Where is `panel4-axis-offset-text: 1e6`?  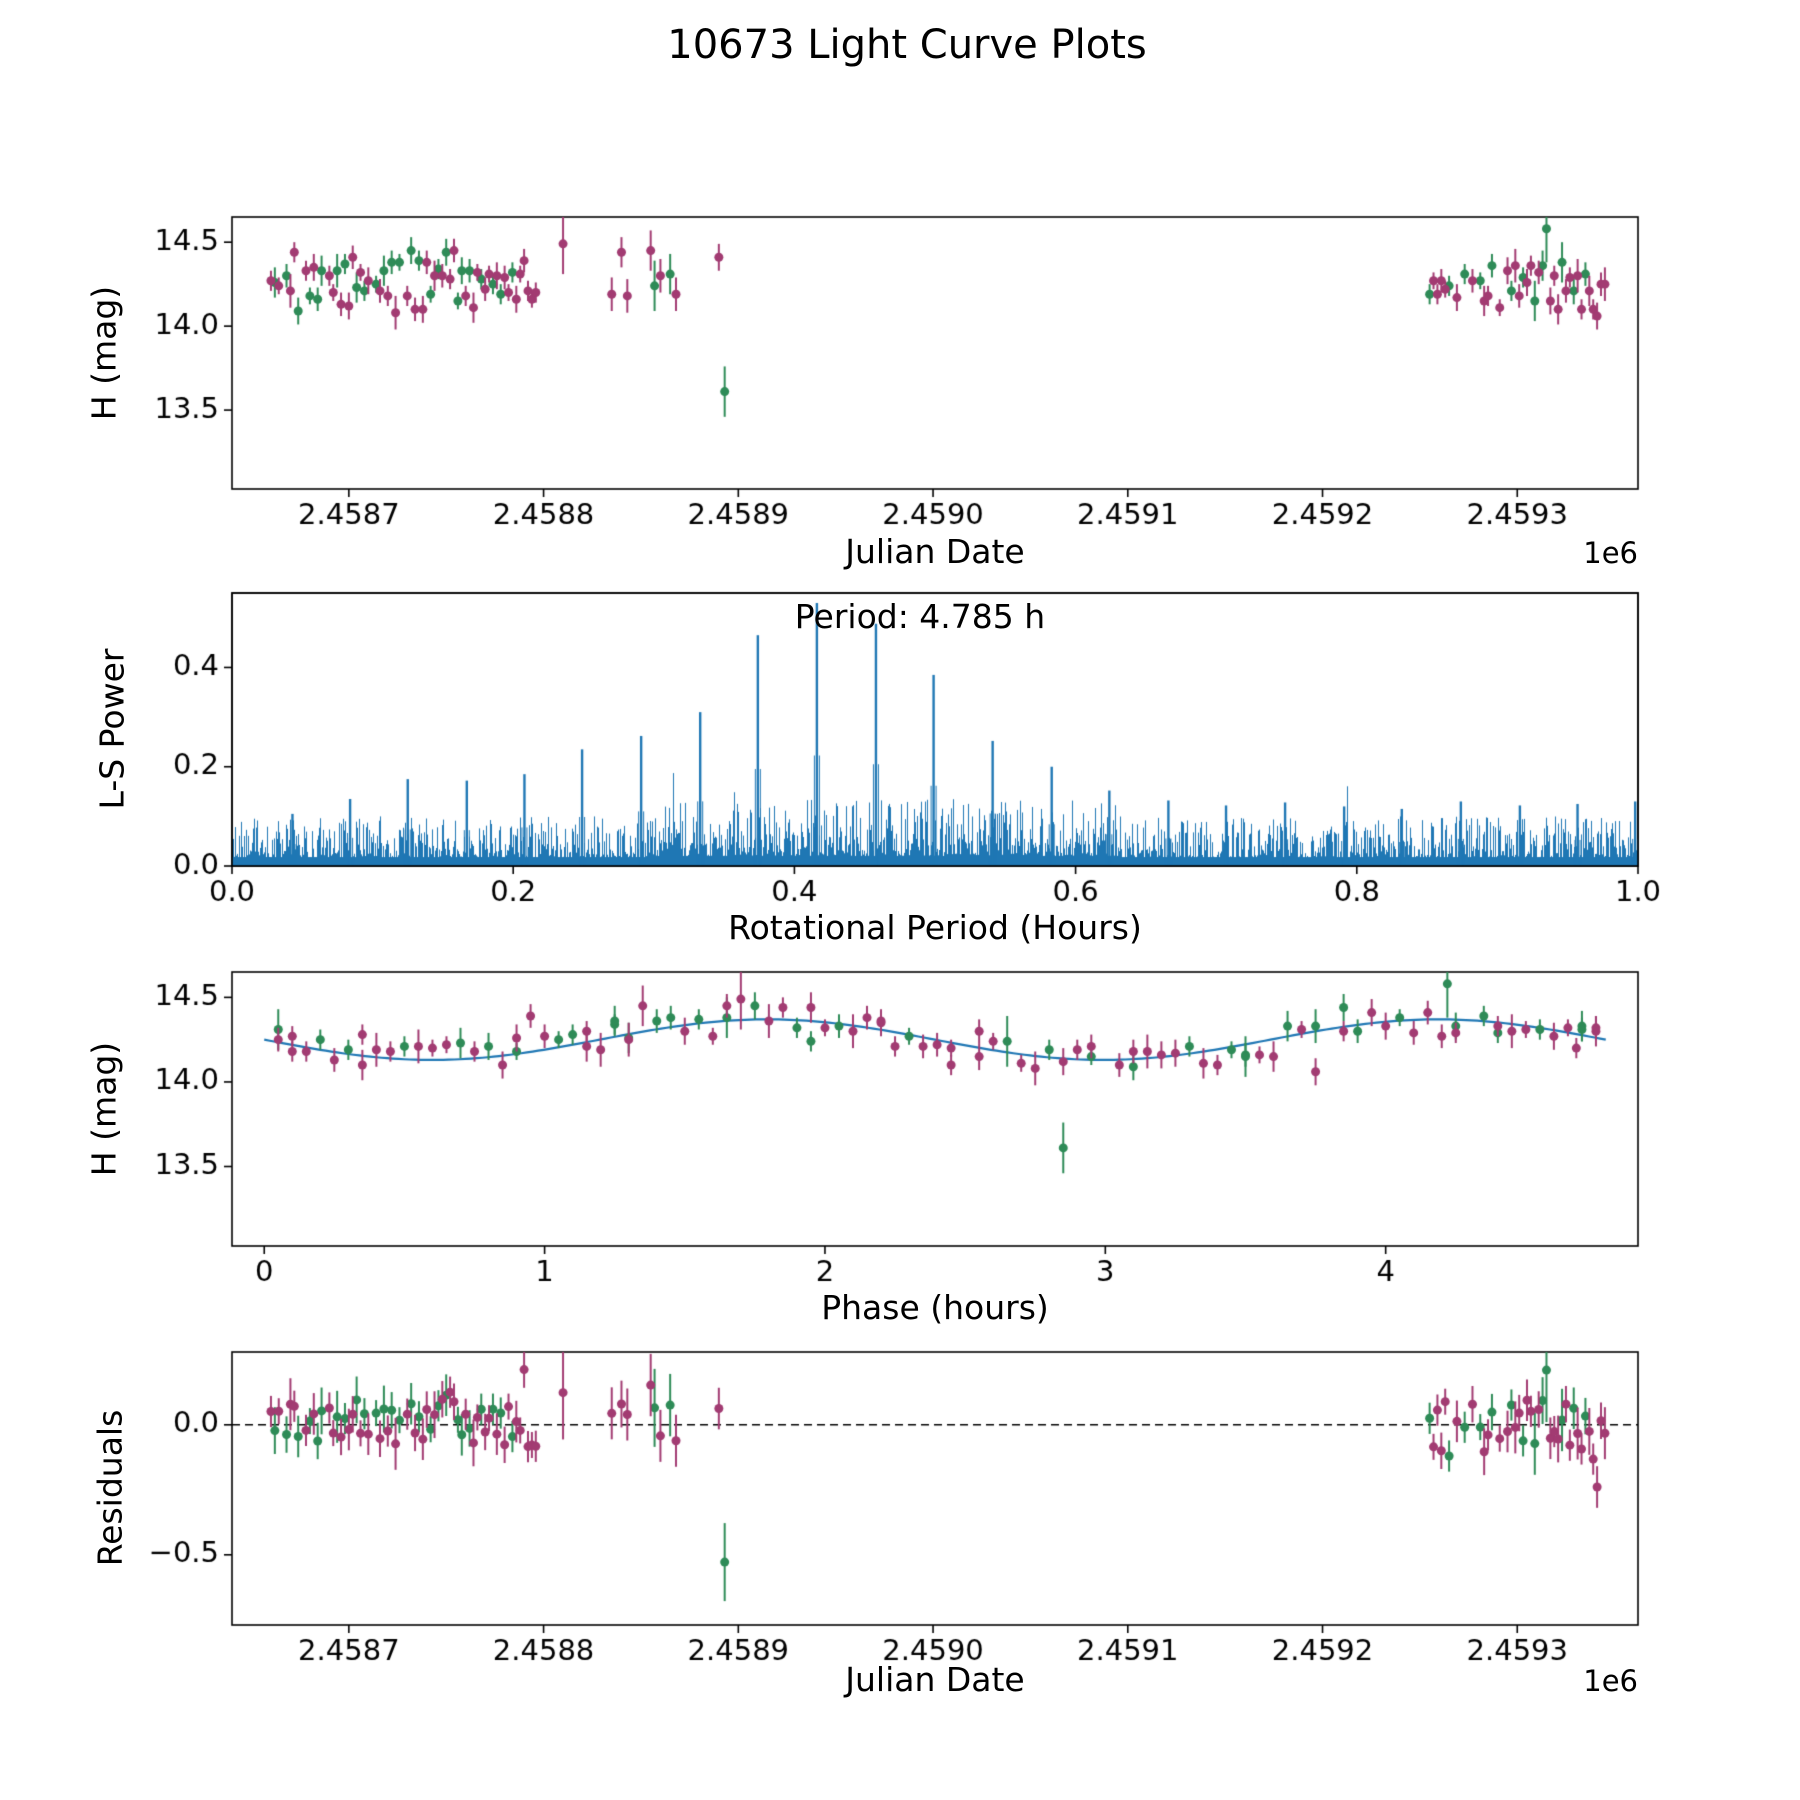 panel4-axis-offset-text: 1e6 is located at coordinates (1610, 1681).